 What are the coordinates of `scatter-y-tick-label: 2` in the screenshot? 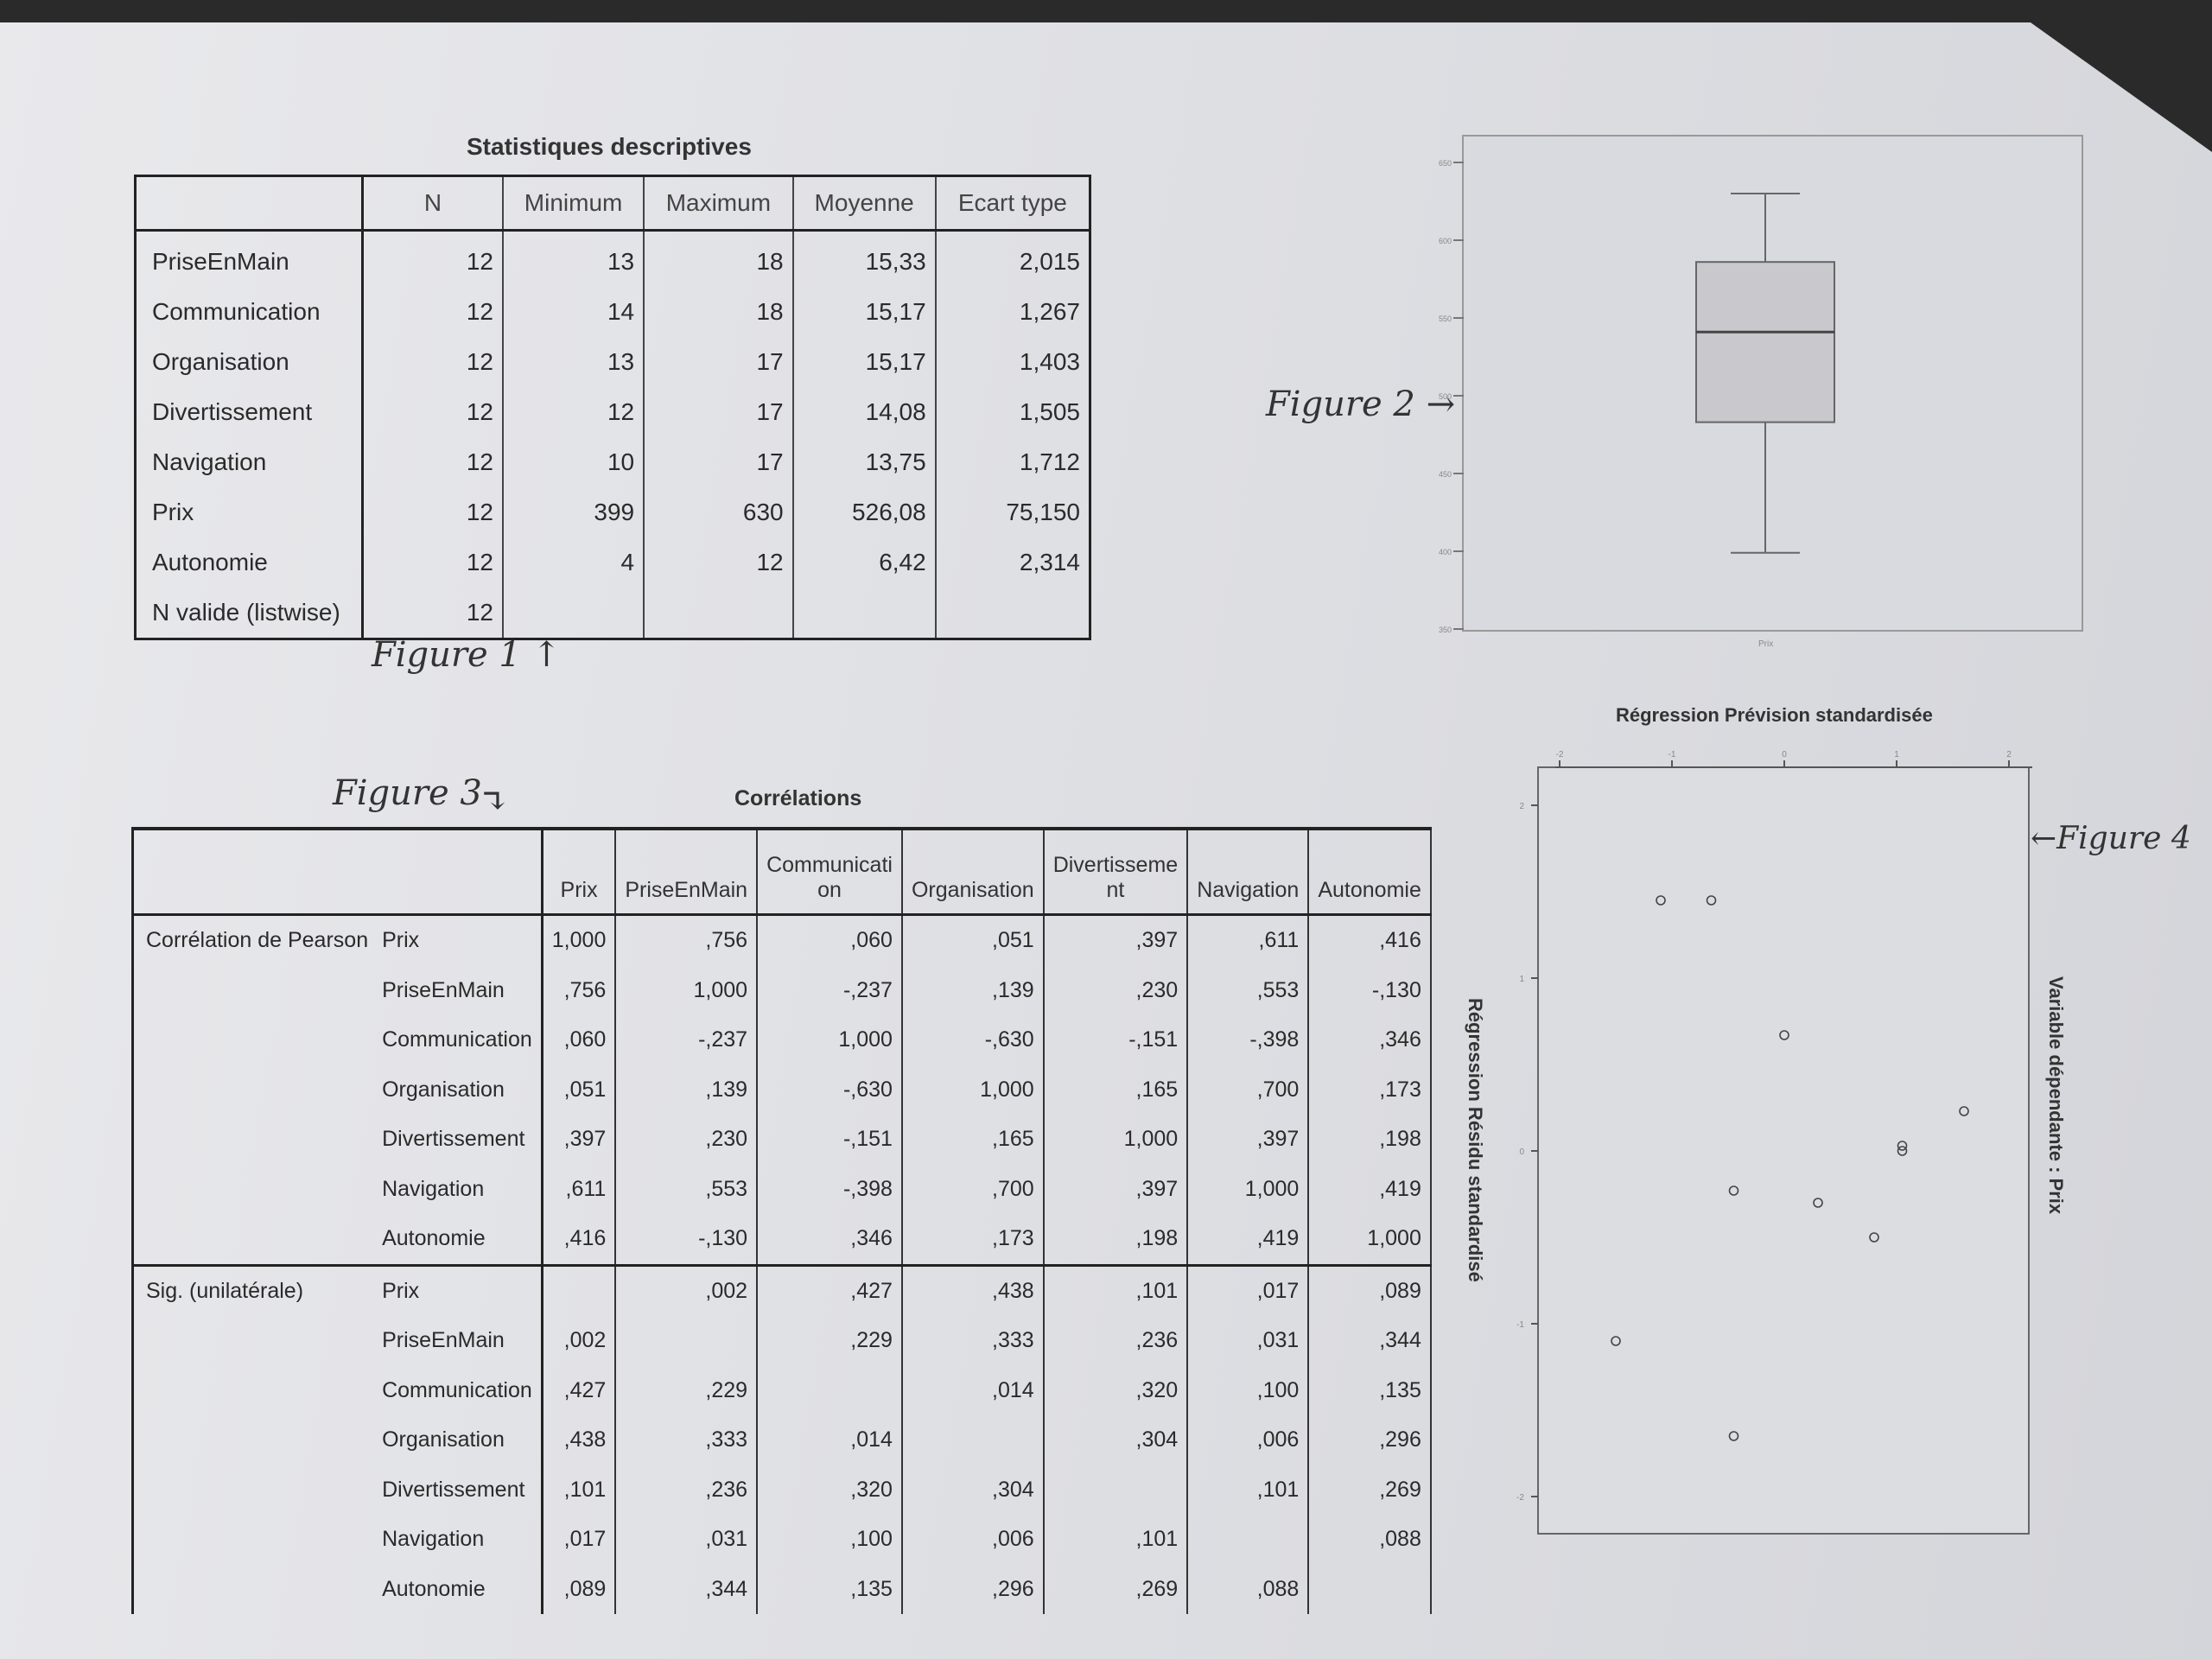 It's located at (1521, 806).